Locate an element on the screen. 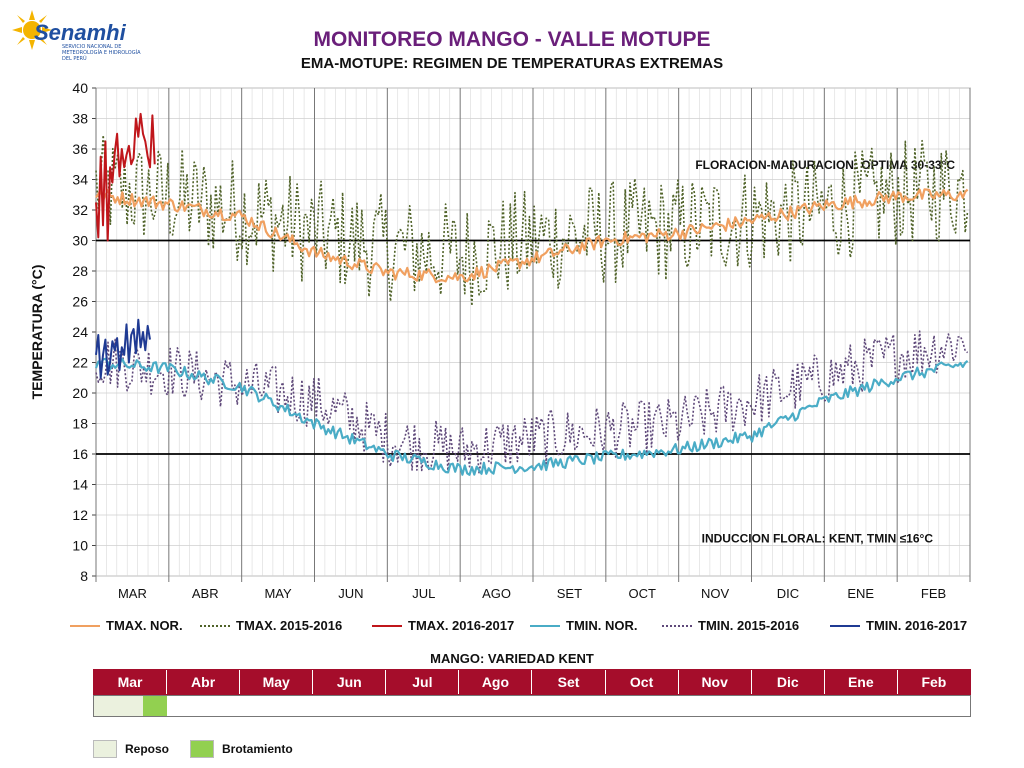 The height and width of the screenshot is (768, 1024). legend-label: TMIN. NOR. is located at coordinates (602, 625).